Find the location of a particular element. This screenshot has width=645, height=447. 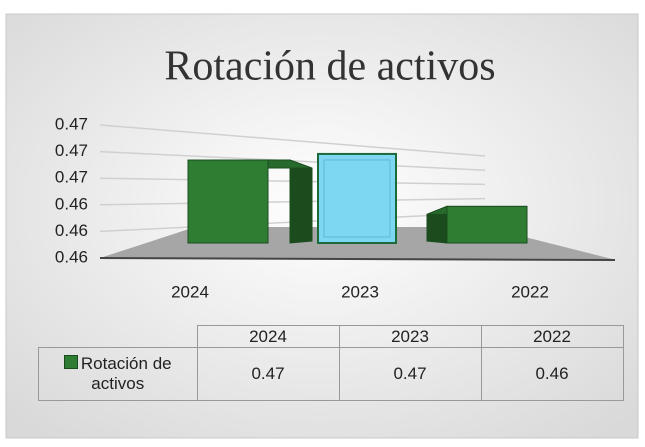

table-value: 0.46 is located at coordinates (552, 374).